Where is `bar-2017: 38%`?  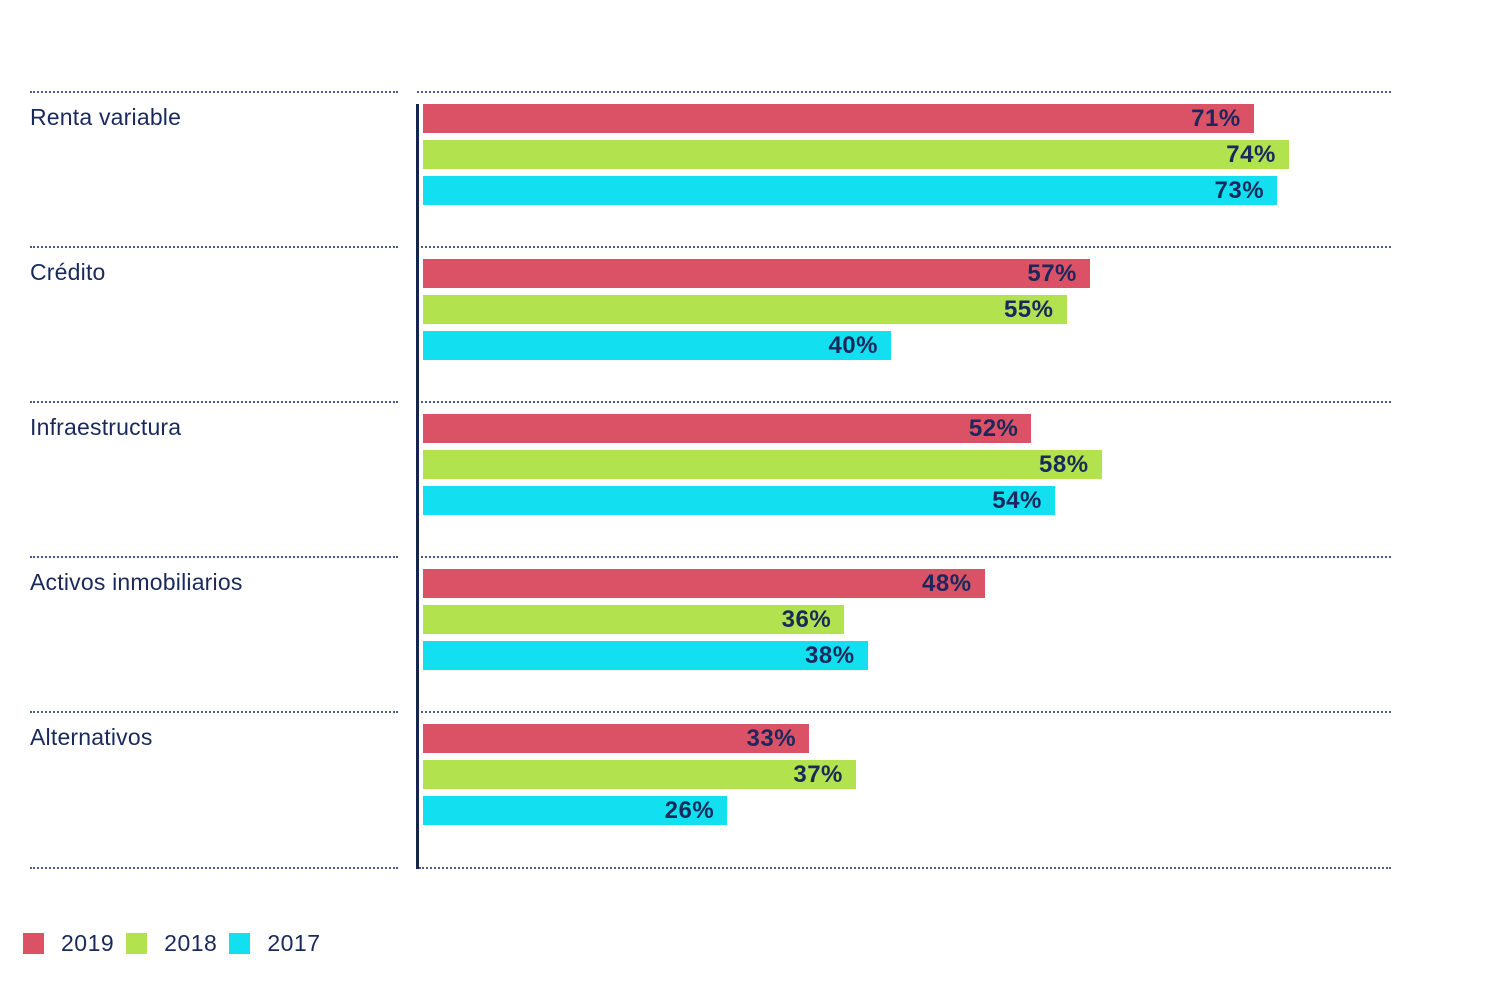 bar-2017: 38% is located at coordinates (645, 655).